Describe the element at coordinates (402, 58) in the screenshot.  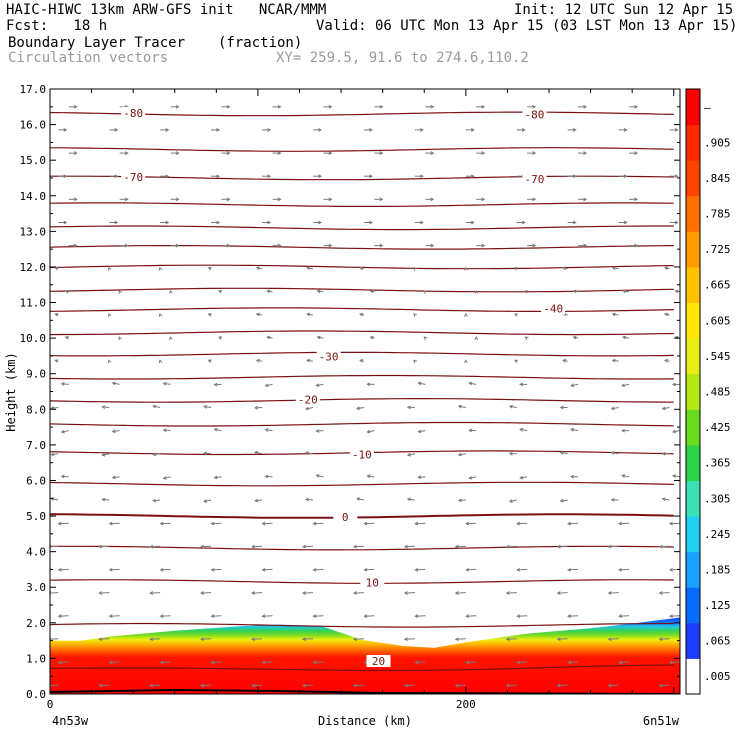
I see `cross-section-endpoints: XY= 259.5, 91.6 to 274.6,110.2` at that location.